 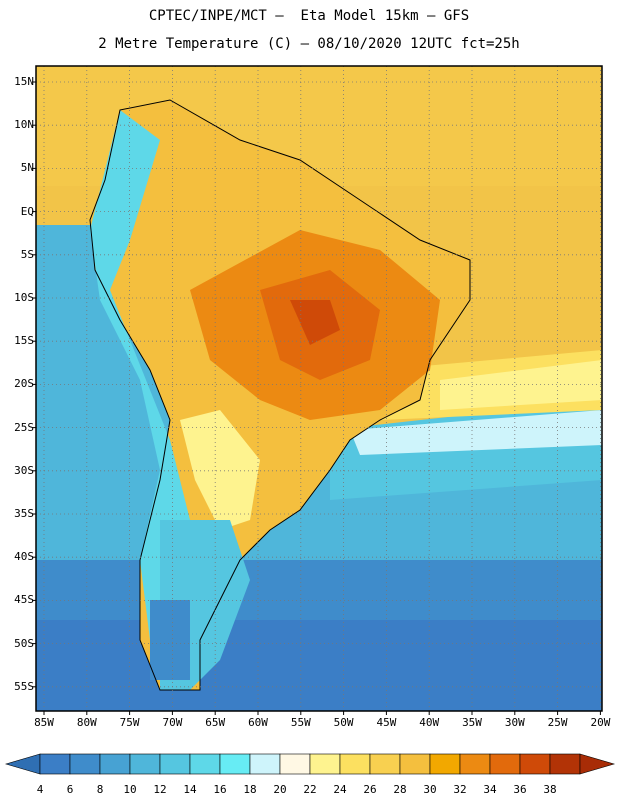 What do you see at coordinates (27, 168) in the screenshot?
I see `lat-label: 5N` at bounding box center [27, 168].